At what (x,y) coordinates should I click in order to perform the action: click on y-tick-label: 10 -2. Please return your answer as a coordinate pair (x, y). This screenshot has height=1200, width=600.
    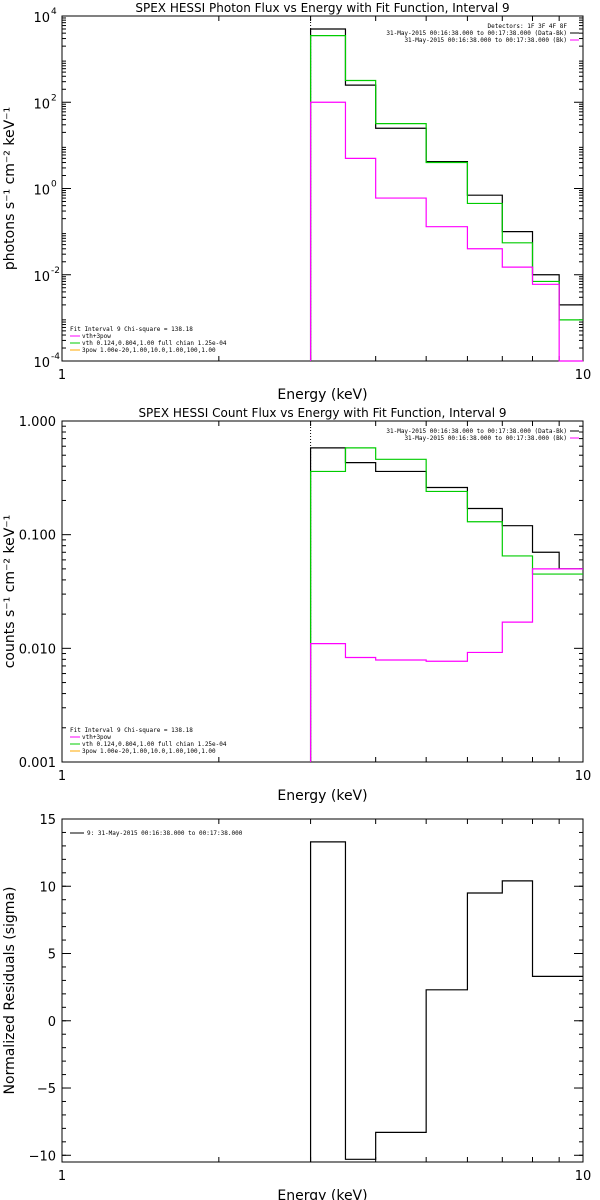
    Looking at the image, I should click on (46, 275).